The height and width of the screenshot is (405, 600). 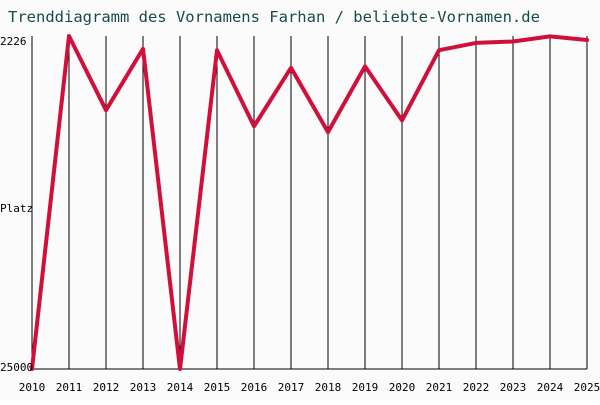 I want to click on x-tick-2018: 2018, so click(x=328, y=387).